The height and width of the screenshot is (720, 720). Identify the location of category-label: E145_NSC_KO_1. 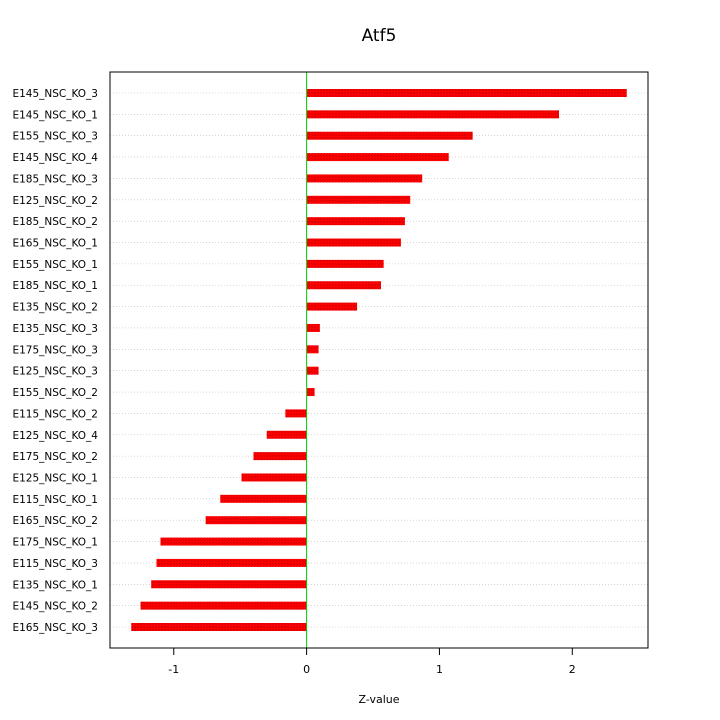
(55, 115).